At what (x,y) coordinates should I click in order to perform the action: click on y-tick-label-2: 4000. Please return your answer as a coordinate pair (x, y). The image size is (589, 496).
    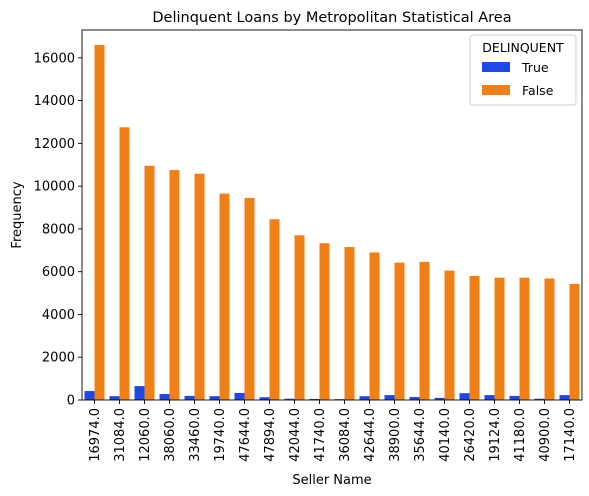
    Looking at the image, I should click on (58, 315).